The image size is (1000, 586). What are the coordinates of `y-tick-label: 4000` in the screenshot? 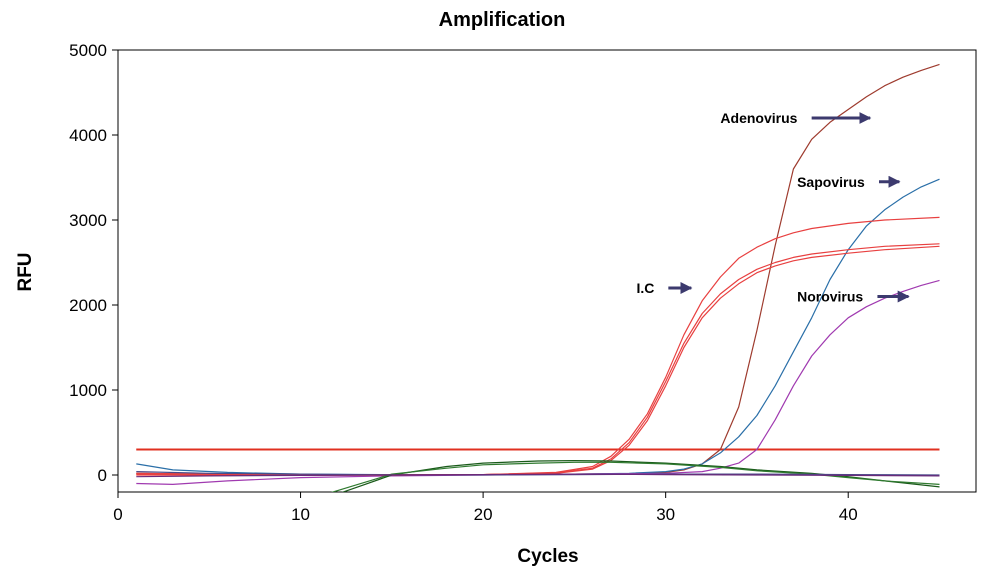 It's located at (88, 135).